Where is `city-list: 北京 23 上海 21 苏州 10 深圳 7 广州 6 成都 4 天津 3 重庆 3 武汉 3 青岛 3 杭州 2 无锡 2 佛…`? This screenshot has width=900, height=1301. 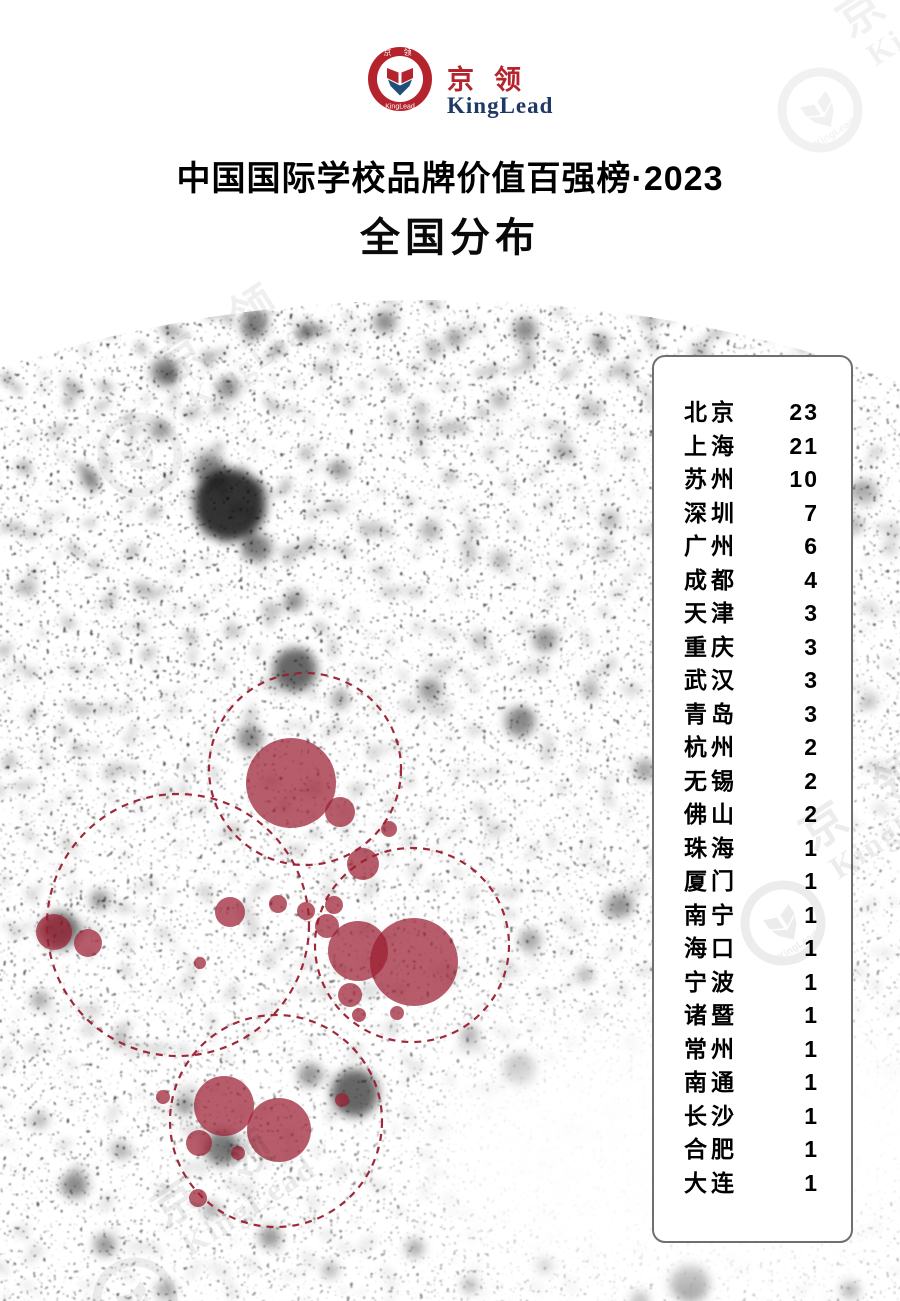 city-list: 北京 23 上海 21 苏州 10 深圳 7 广州 6 成都 4 天津 3 重庆 3 武汉 3 青岛 3 杭州 2 无锡 2 佛… is located at coordinates (752, 798).